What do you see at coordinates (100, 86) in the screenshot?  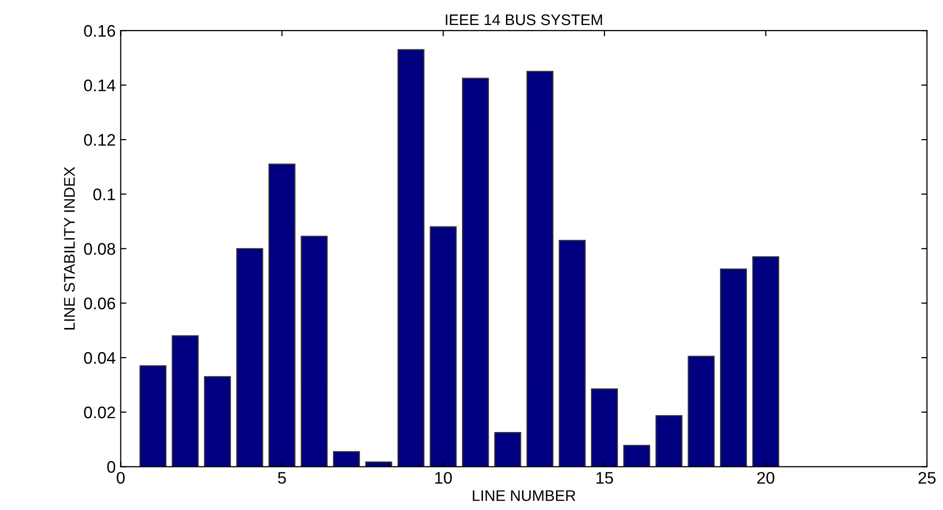 I see `y-tick-label: 0.14` at bounding box center [100, 86].